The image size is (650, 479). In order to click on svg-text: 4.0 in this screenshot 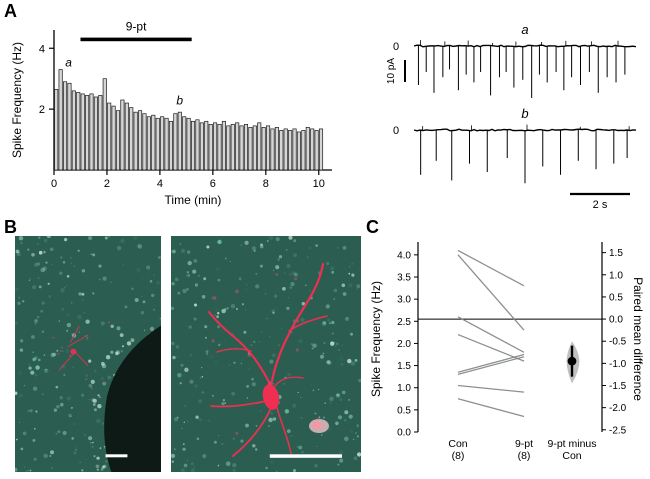, I will do `click(404, 255)`.